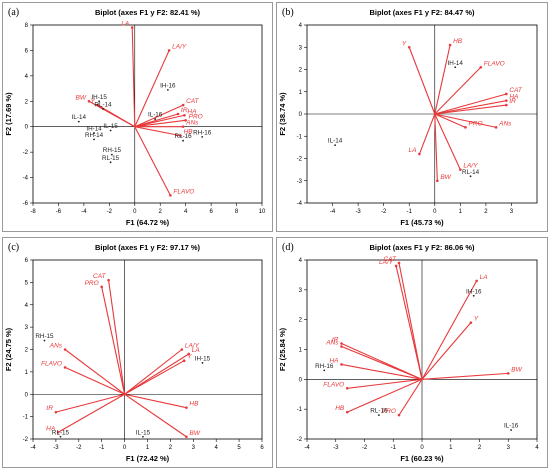 The image size is (550, 470). What do you see at coordinates (262, 212) in the screenshot?
I see `x-tick-label: 10` at bounding box center [262, 212].